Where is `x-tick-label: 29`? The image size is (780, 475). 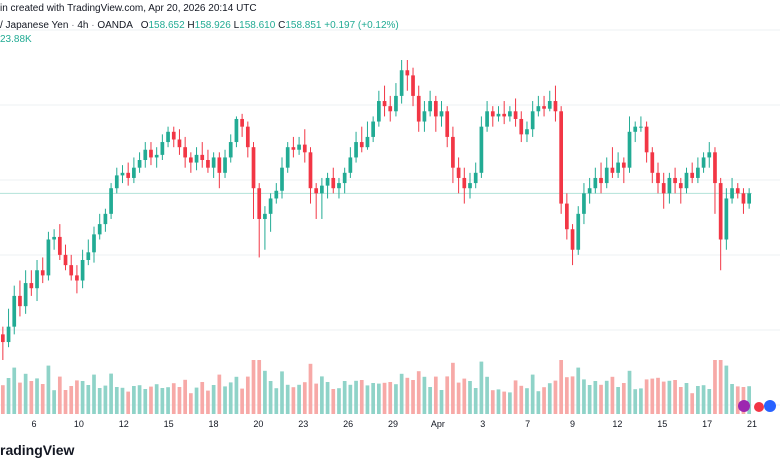
x-tick-label: 29 is located at coordinates (393, 424).